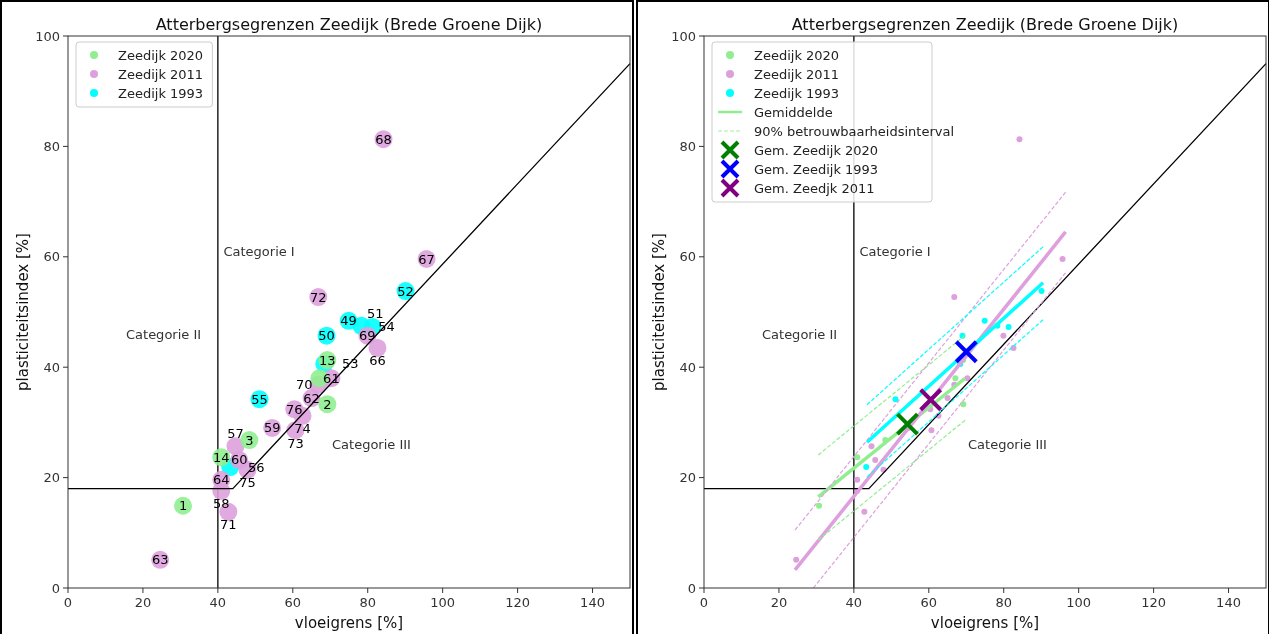 This screenshot has height=634, width=1269. Describe the element at coordinates (377, 361) in the screenshot. I see `annotation: 66` at that location.